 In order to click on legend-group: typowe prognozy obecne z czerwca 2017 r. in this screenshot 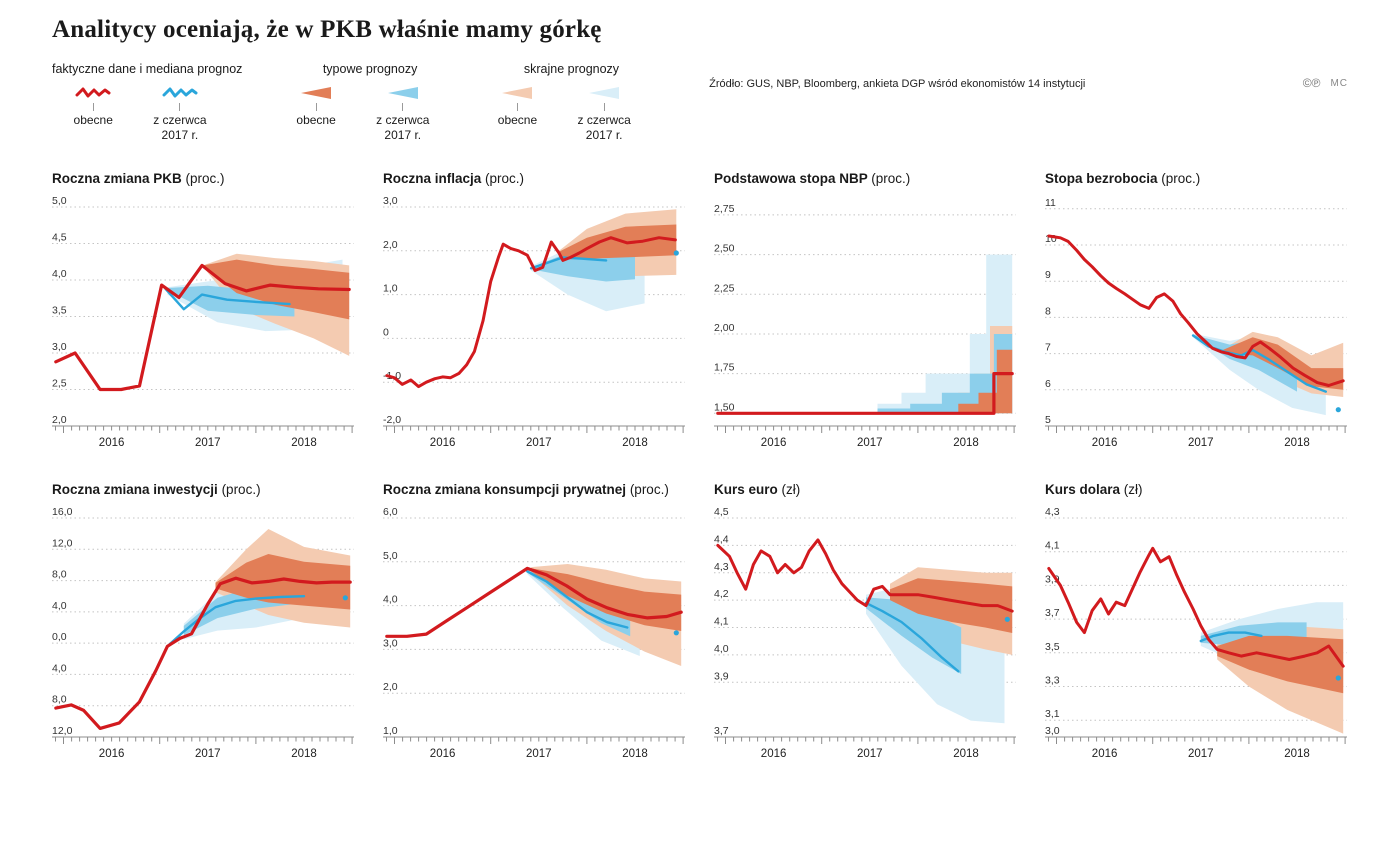, I will do `click(369, 102)`.